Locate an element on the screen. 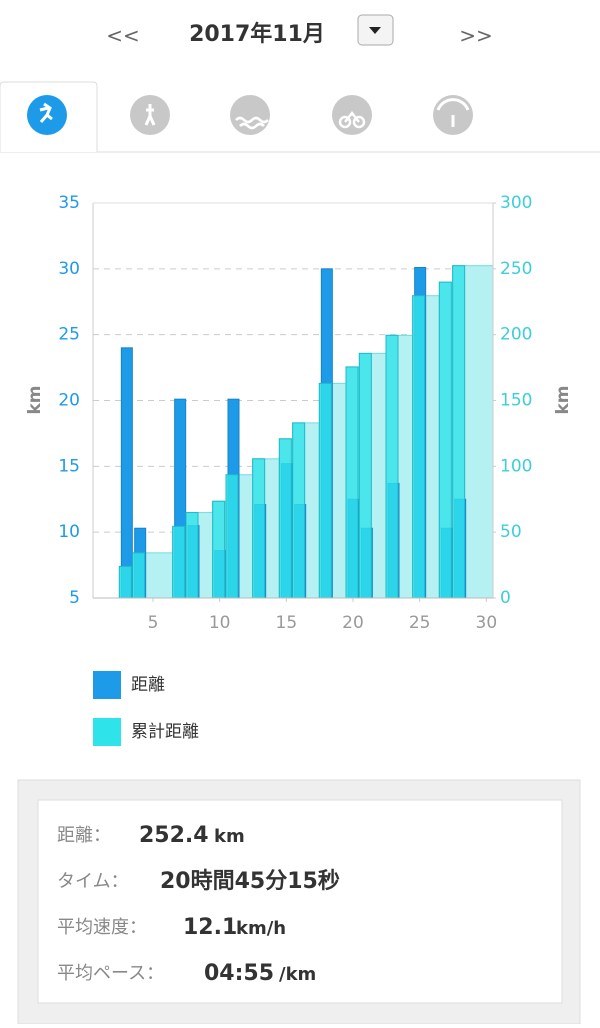  y2-tick-label: 0 is located at coordinates (505, 598).